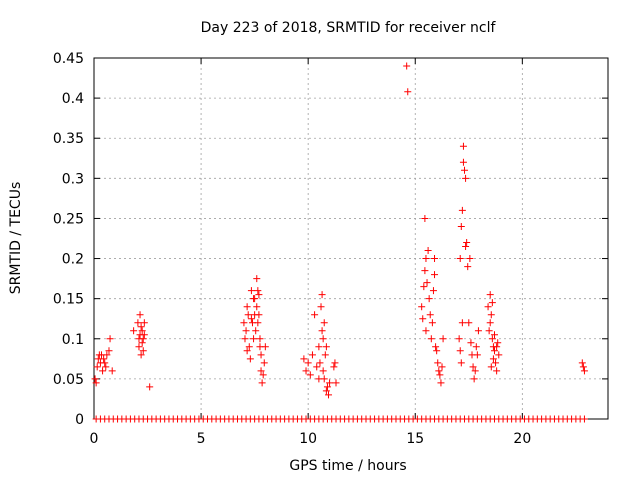 The width and height of the screenshot is (640, 480). What do you see at coordinates (94, 439) in the screenshot?
I see `x-tick-label: 0` at bounding box center [94, 439].